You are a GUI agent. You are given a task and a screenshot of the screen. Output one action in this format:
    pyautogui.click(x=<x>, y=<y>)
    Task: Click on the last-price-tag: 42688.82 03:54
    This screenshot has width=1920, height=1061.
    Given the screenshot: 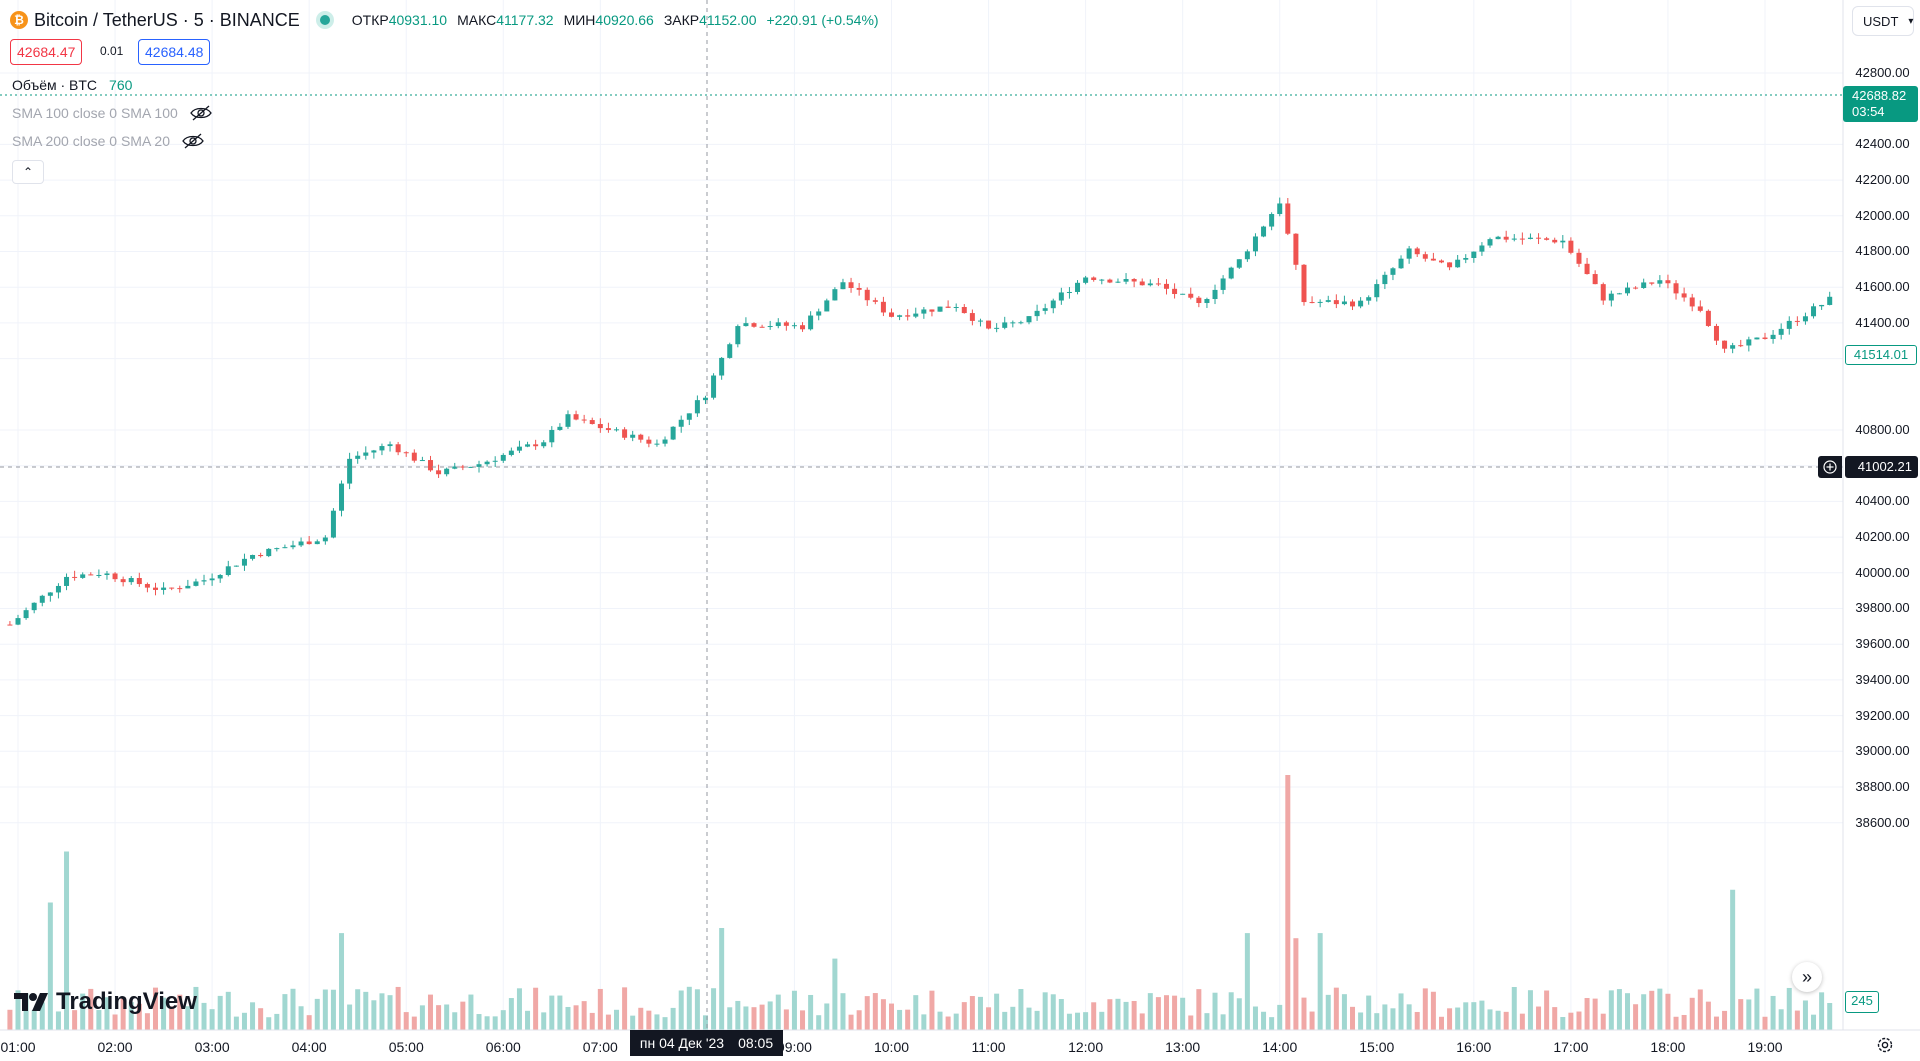 What is the action you would take?
    pyautogui.click(x=1880, y=104)
    